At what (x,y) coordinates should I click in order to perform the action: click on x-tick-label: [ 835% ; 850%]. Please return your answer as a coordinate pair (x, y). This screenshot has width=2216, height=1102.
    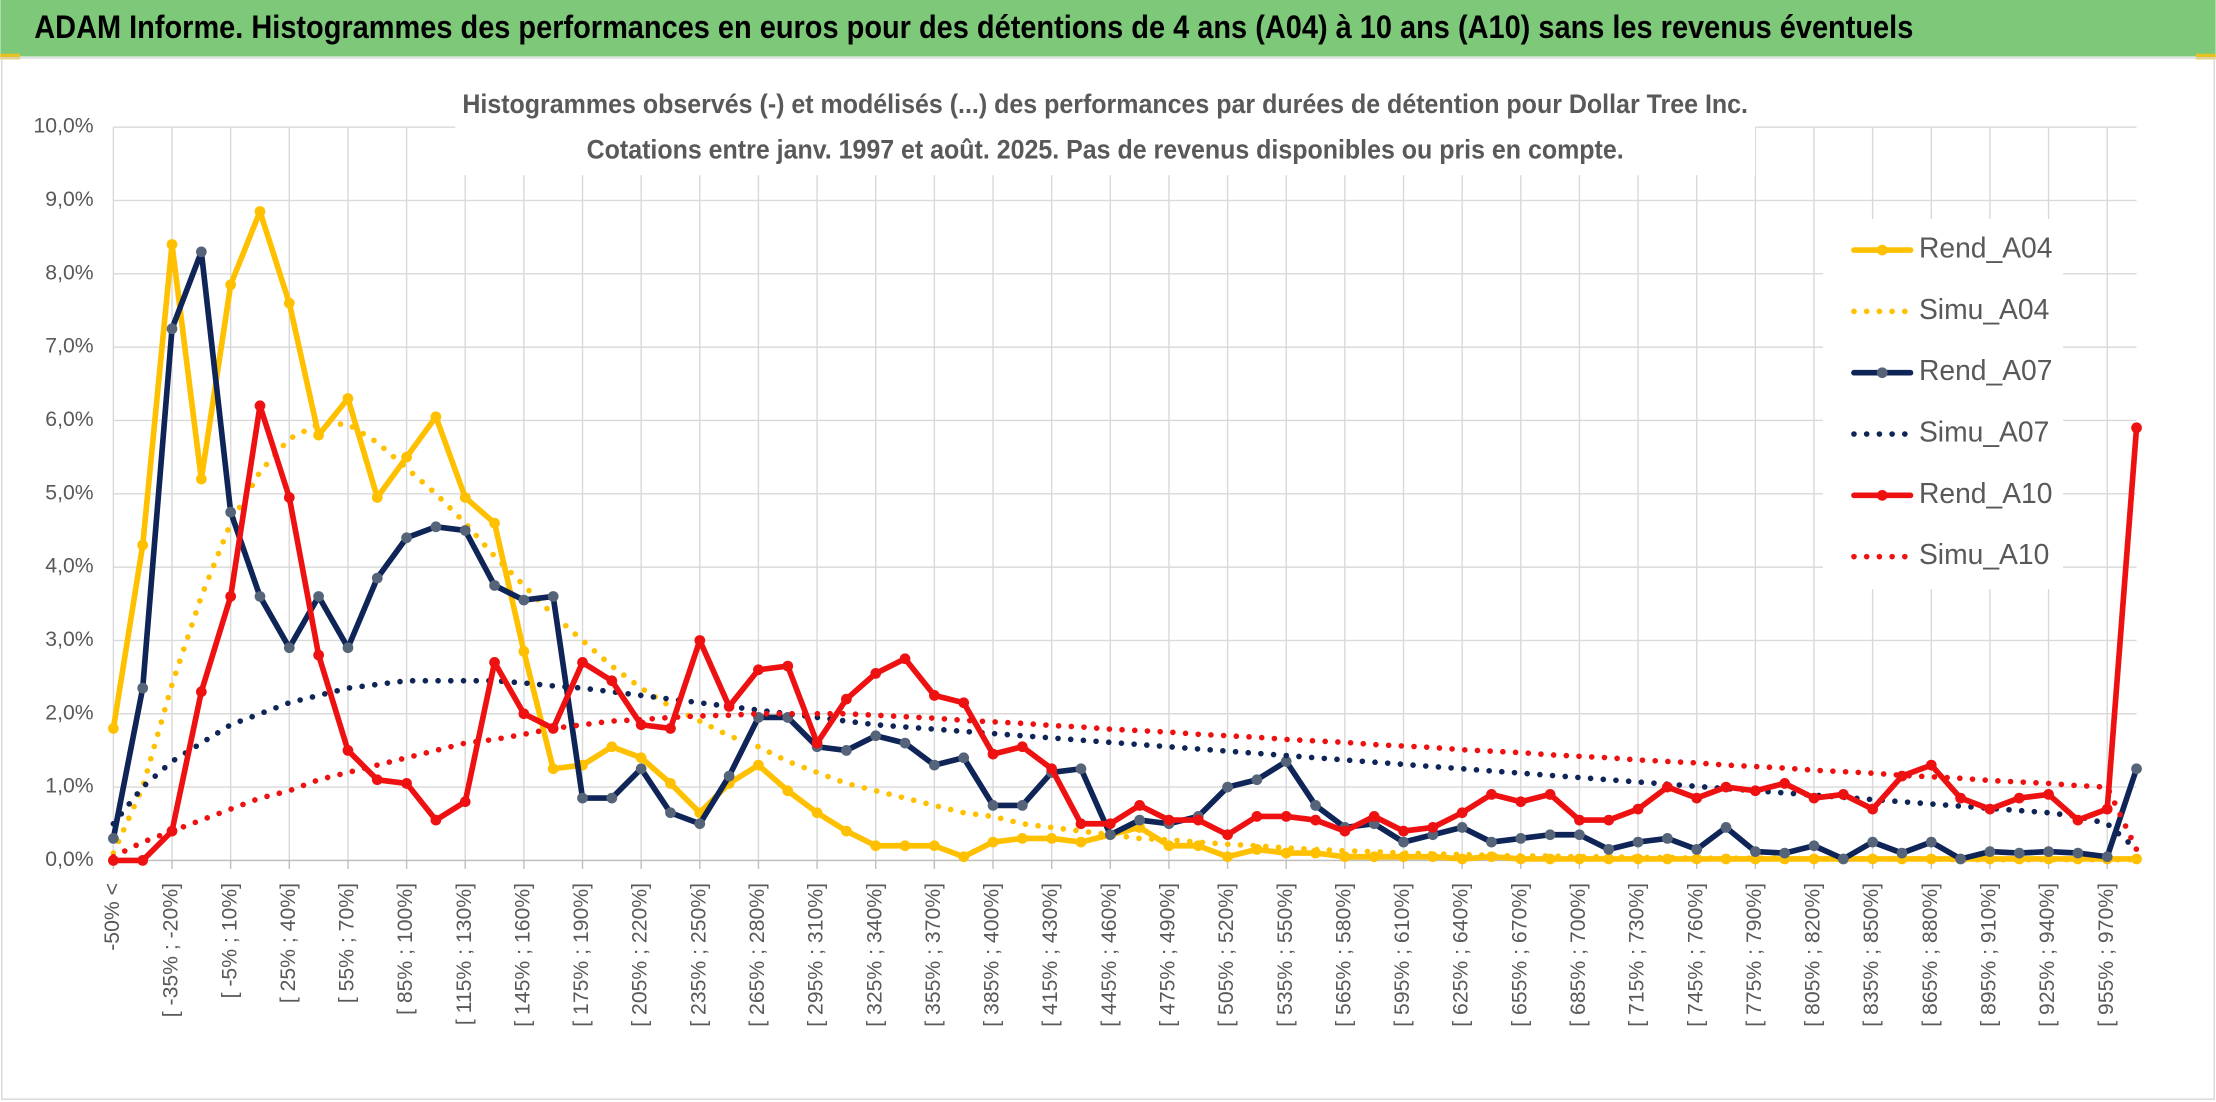
    Looking at the image, I should click on (1871, 955).